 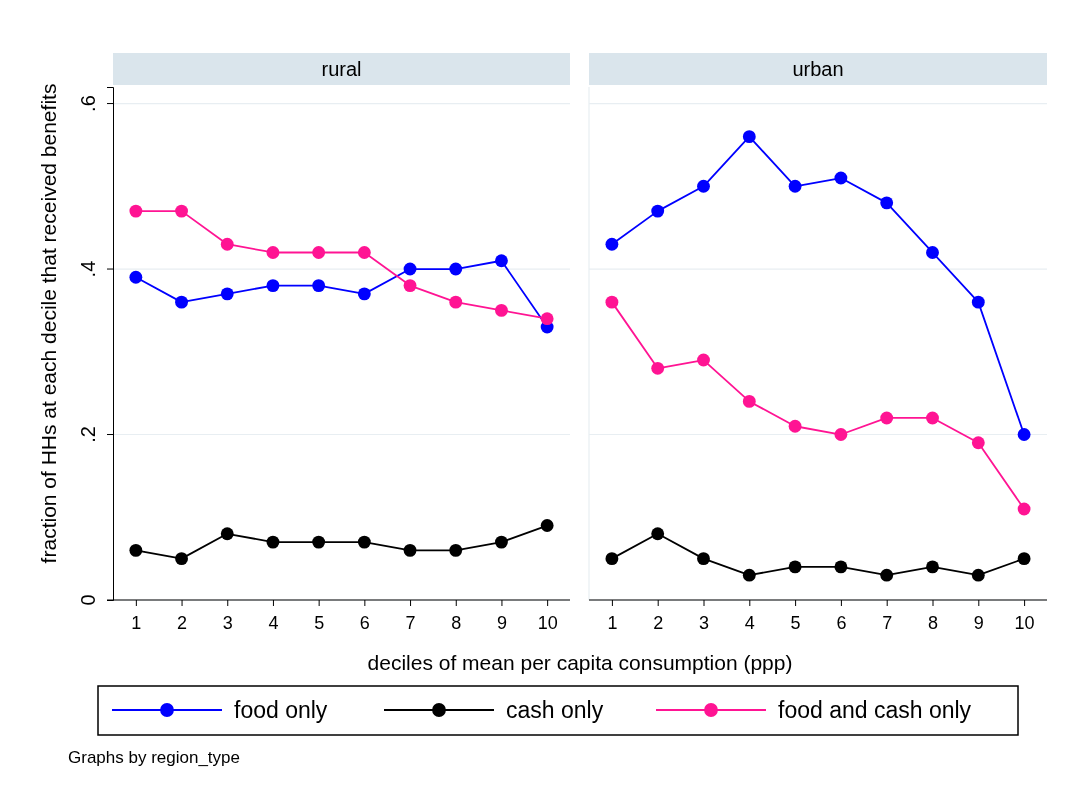 What do you see at coordinates (818, 69) in the screenshot?
I see `chart-title: urban` at bounding box center [818, 69].